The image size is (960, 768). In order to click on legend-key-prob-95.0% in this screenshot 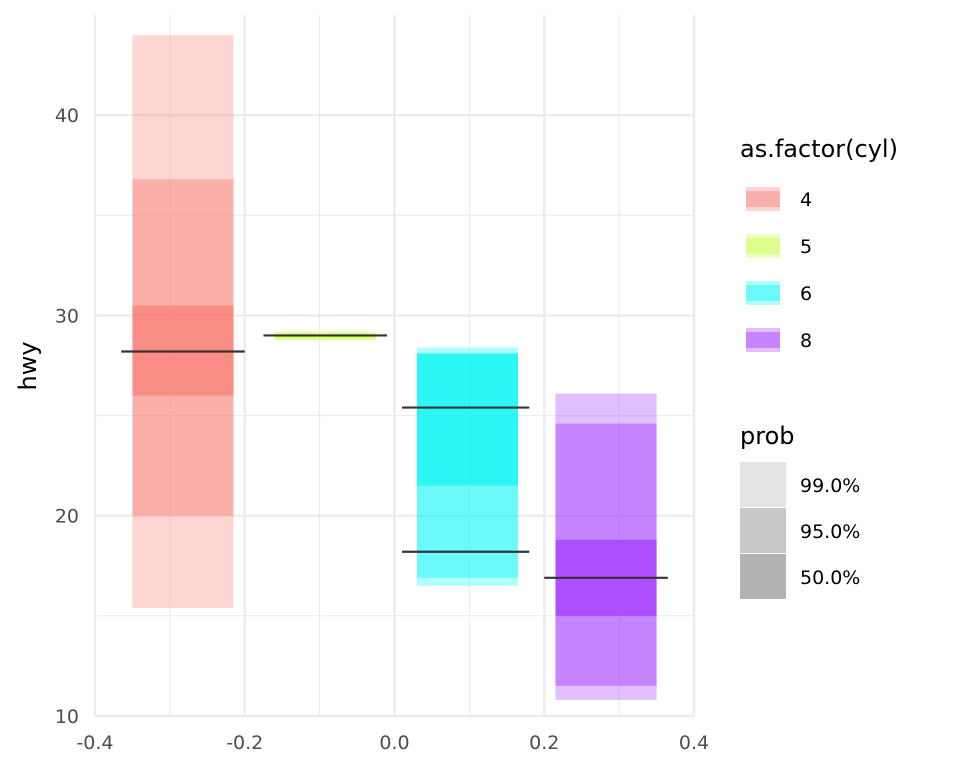, I will do `click(763, 530)`.